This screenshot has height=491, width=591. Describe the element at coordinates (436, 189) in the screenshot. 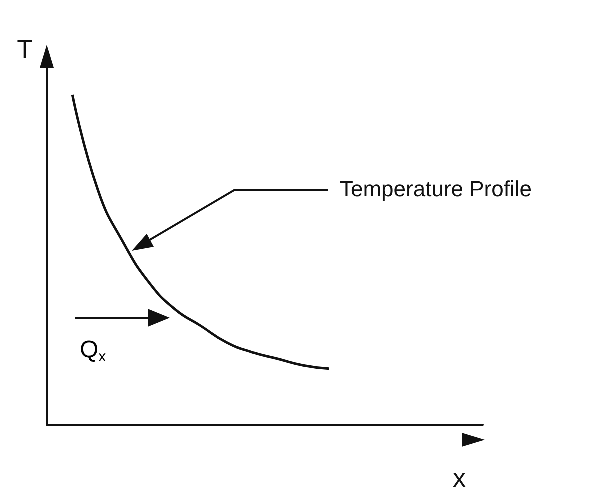

I see `annotation: Temperature Profile` at that location.